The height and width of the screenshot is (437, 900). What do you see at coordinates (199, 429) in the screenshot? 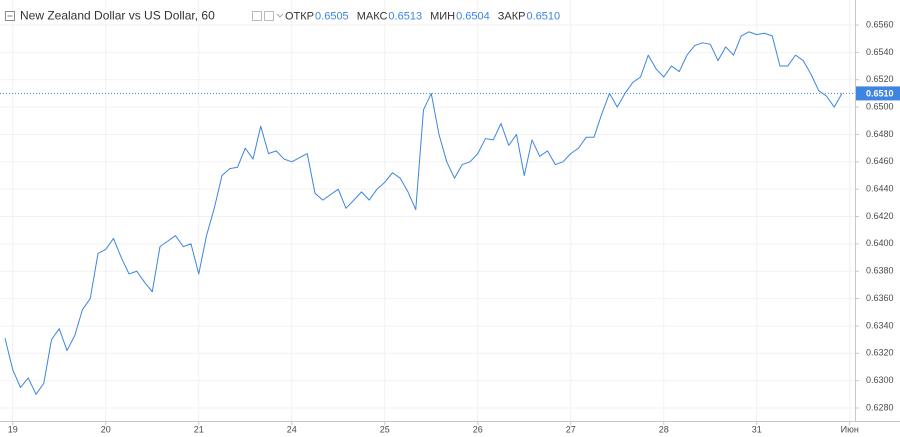
I see `x-tick-label: 21` at bounding box center [199, 429].